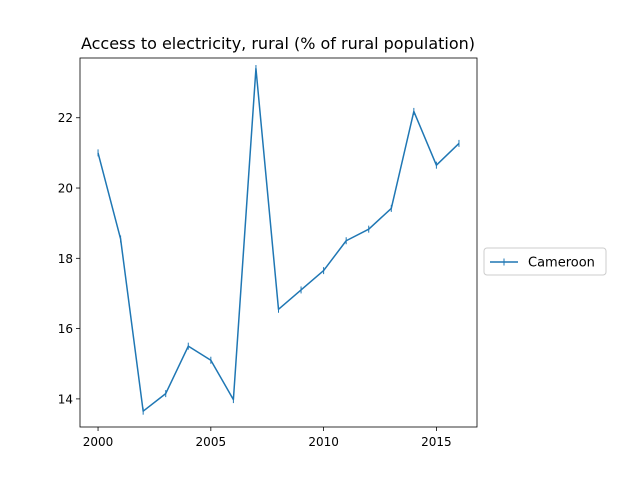 The height and width of the screenshot is (480, 640). Describe the element at coordinates (65, 399) in the screenshot. I see `y-tick-label: 14` at that location.